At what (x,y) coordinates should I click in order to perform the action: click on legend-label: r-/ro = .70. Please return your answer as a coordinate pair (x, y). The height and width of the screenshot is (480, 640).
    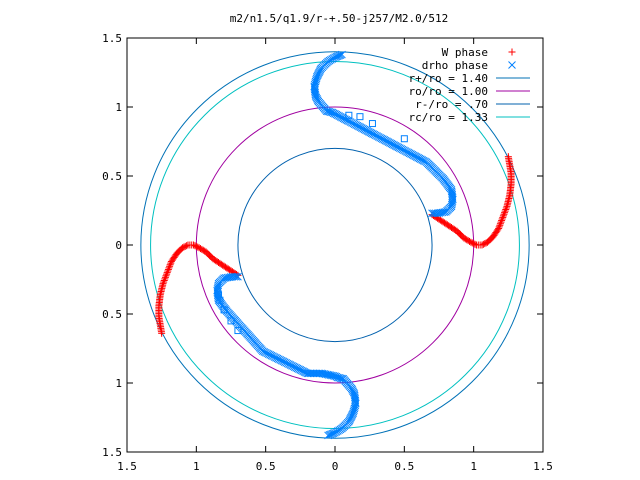
    Looking at the image, I should click on (451, 104).